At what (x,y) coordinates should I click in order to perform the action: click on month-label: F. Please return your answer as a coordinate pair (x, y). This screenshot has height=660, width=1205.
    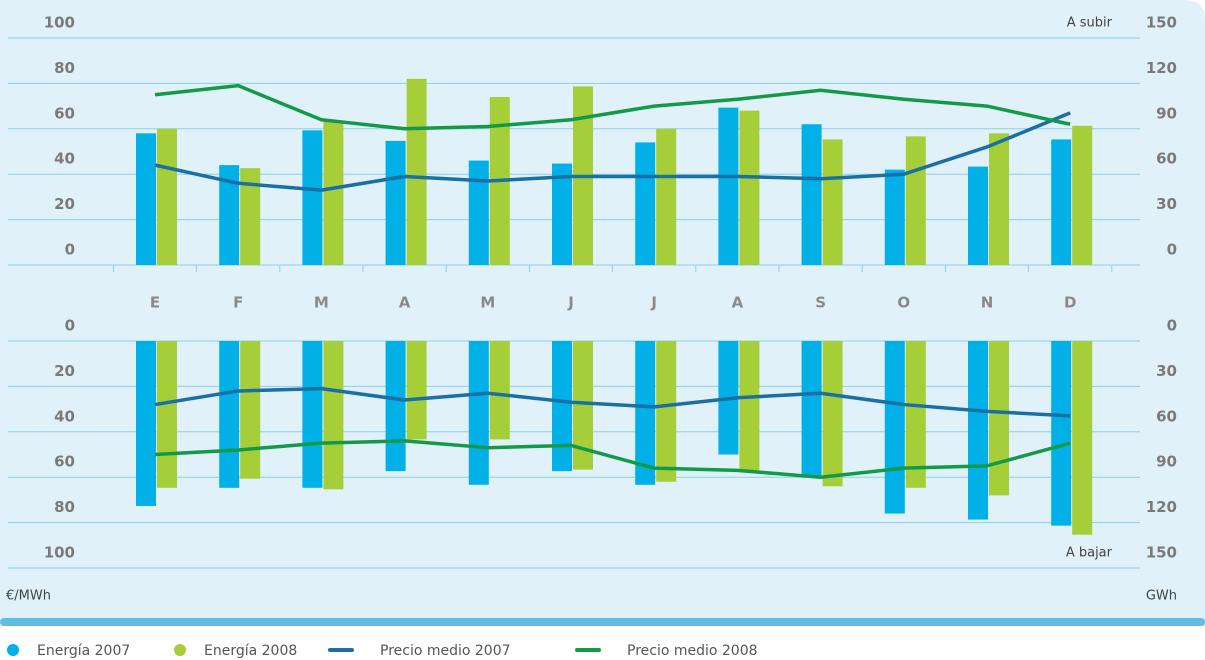
    Looking at the image, I should click on (238, 303).